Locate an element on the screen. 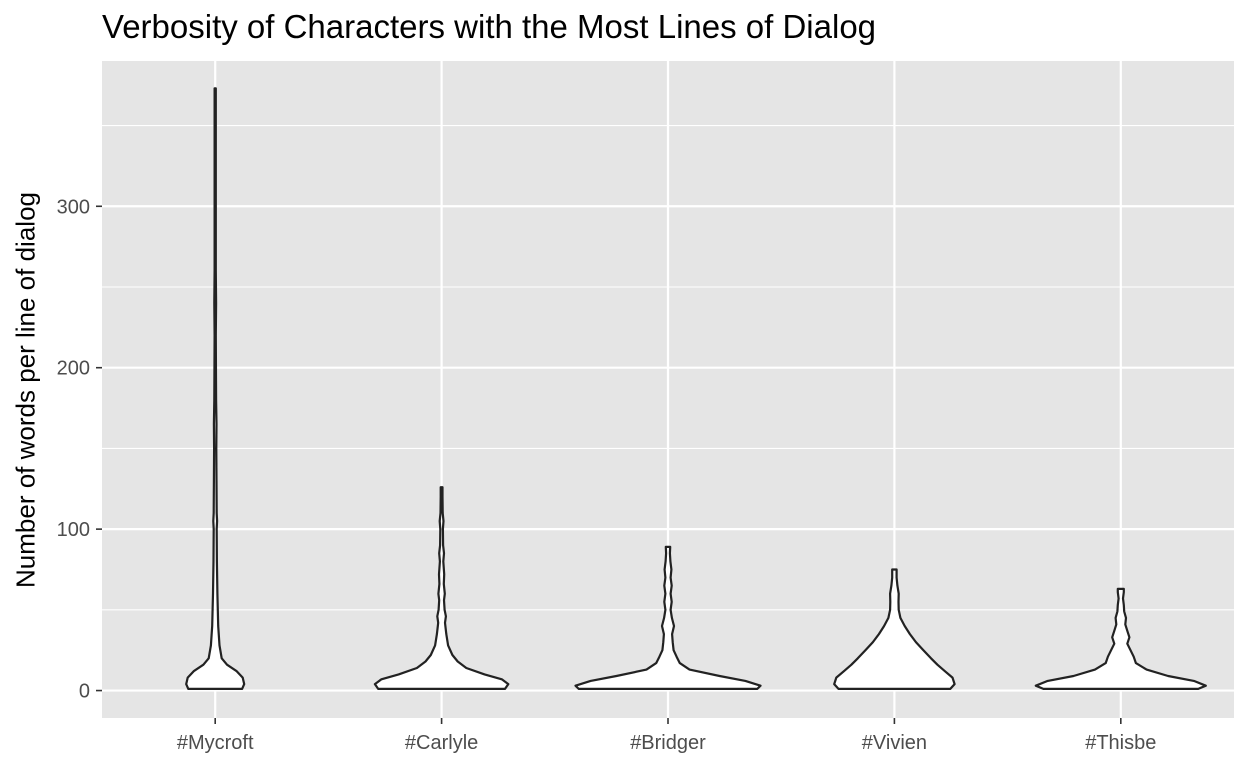 The width and height of the screenshot is (1248, 768). violin-mycroft is located at coordinates (215, 388).